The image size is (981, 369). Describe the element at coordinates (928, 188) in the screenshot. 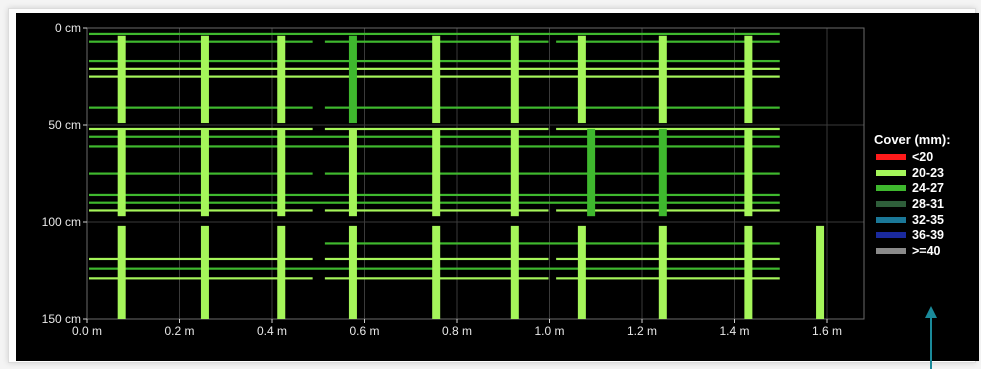

I see `legend-label: 24-27` at that location.